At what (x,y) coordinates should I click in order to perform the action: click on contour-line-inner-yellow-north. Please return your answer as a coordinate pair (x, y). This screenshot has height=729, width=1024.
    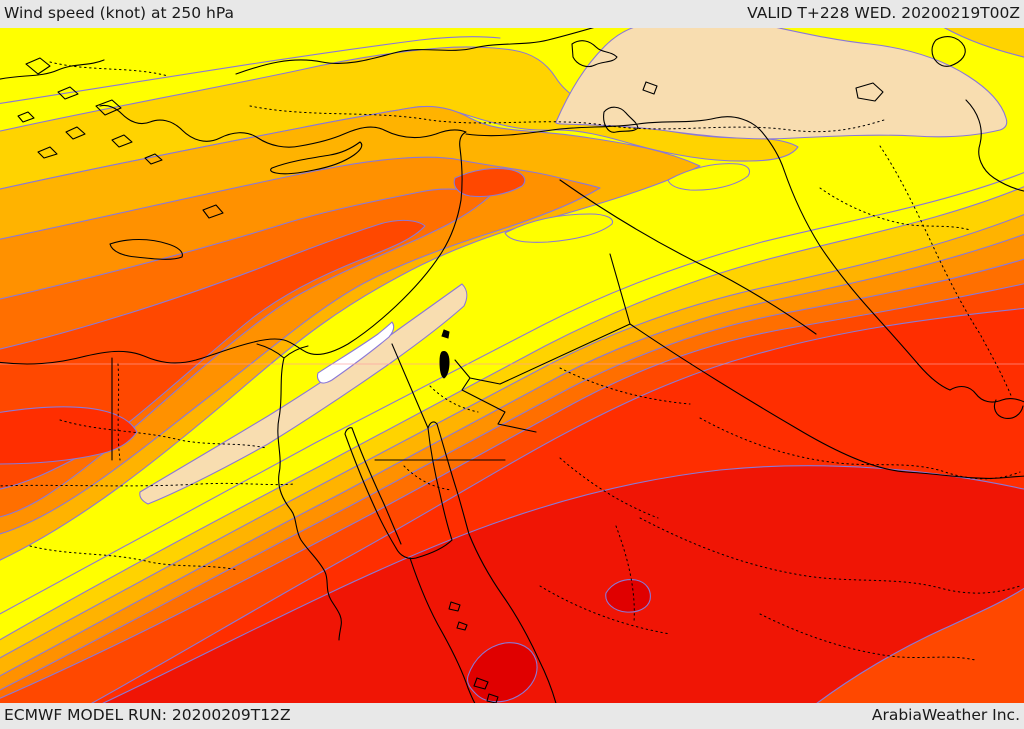
    Looking at the image, I should click on (250, 70).